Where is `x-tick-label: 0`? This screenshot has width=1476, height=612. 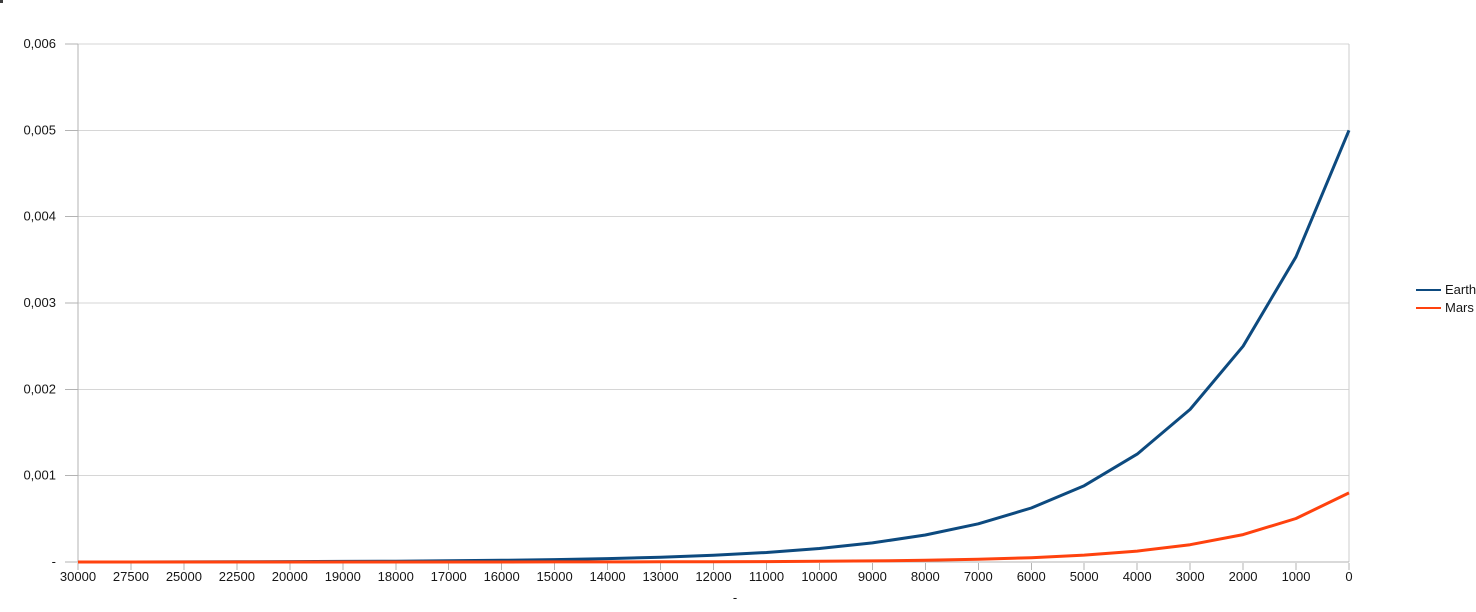 x-tick-label: 0 is located at coordinates (1348, 576).